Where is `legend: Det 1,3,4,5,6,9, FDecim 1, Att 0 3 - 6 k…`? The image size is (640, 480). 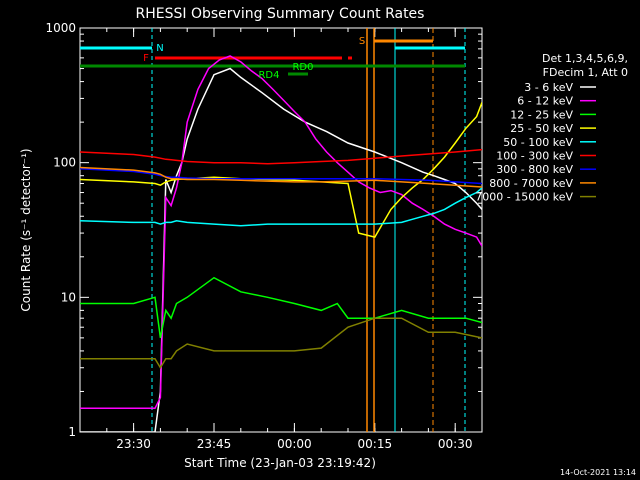
legend: Det 1,3,4,5,6,9, FDecim 1, Att 0 3 - 6 k… is located at coordinates (551, 128).